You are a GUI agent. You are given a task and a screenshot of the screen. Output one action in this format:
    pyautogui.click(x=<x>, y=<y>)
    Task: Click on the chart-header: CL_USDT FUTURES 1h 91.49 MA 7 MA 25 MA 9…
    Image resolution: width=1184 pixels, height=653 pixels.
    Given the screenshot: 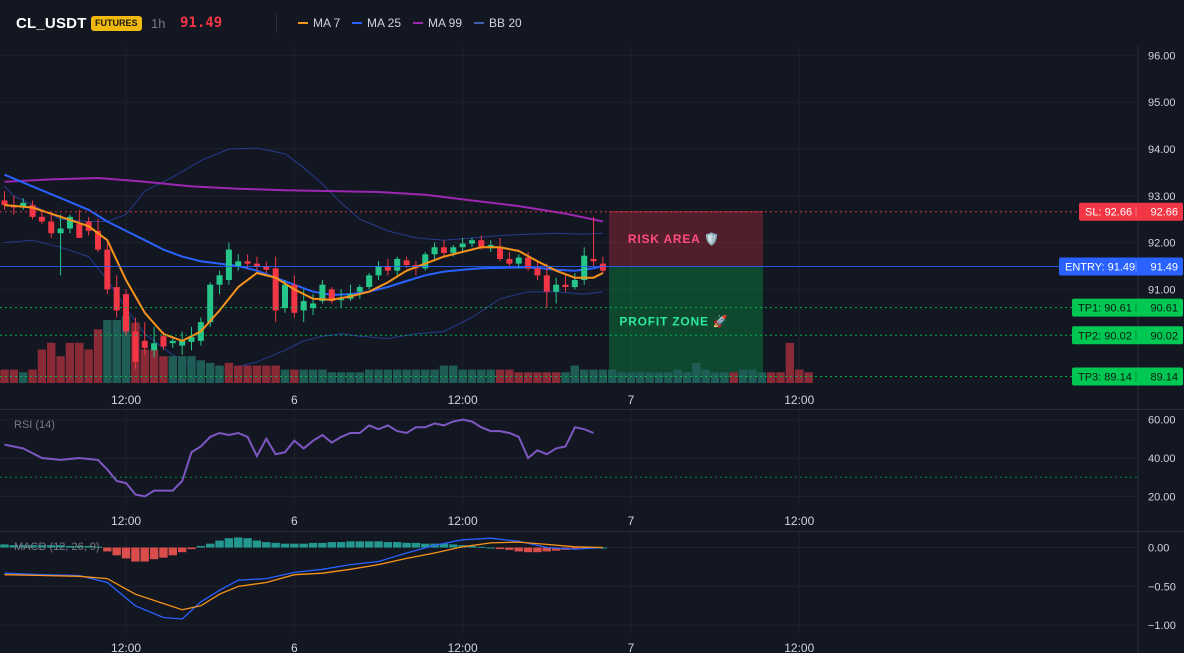 What is the action you would take?
    pyautogui.click(x=592, y=23)
    